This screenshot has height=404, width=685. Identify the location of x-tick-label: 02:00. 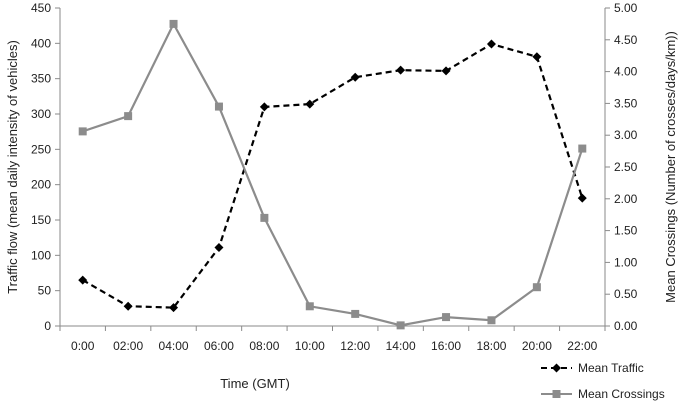
(128, 346).